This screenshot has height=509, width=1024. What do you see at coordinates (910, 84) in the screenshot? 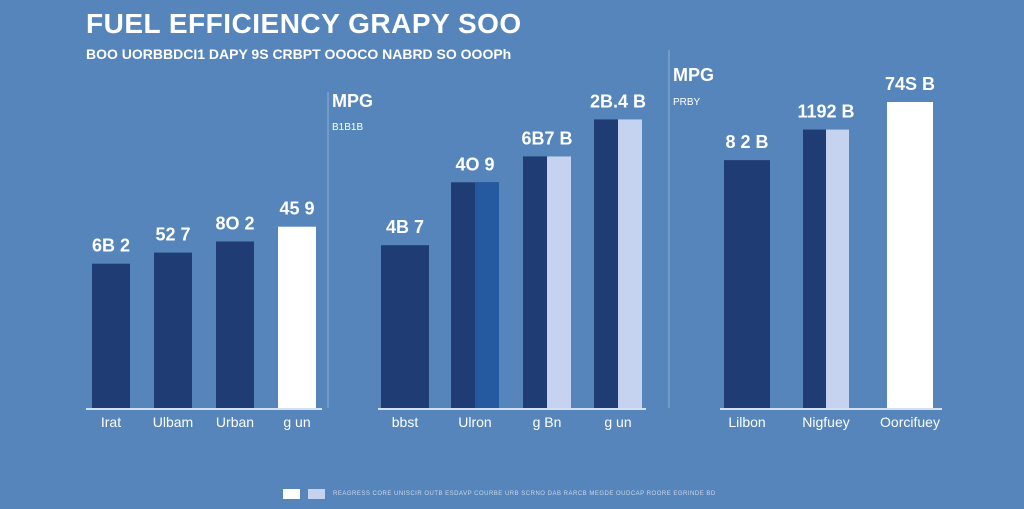
I see `value-label: 74S B` at bounding box center [910, 84].